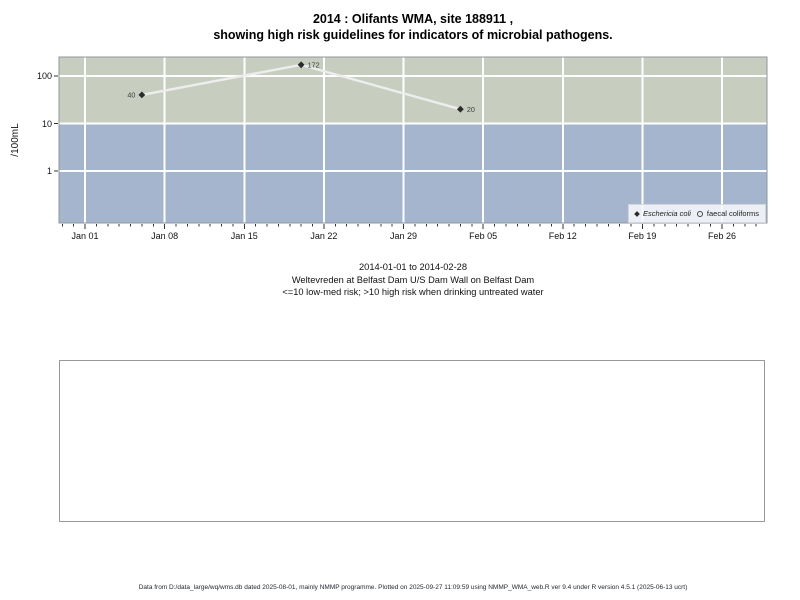 This screenshot has width=800, height=600. I want to click on x-tick-label: Feb 05, so click(483, 236).